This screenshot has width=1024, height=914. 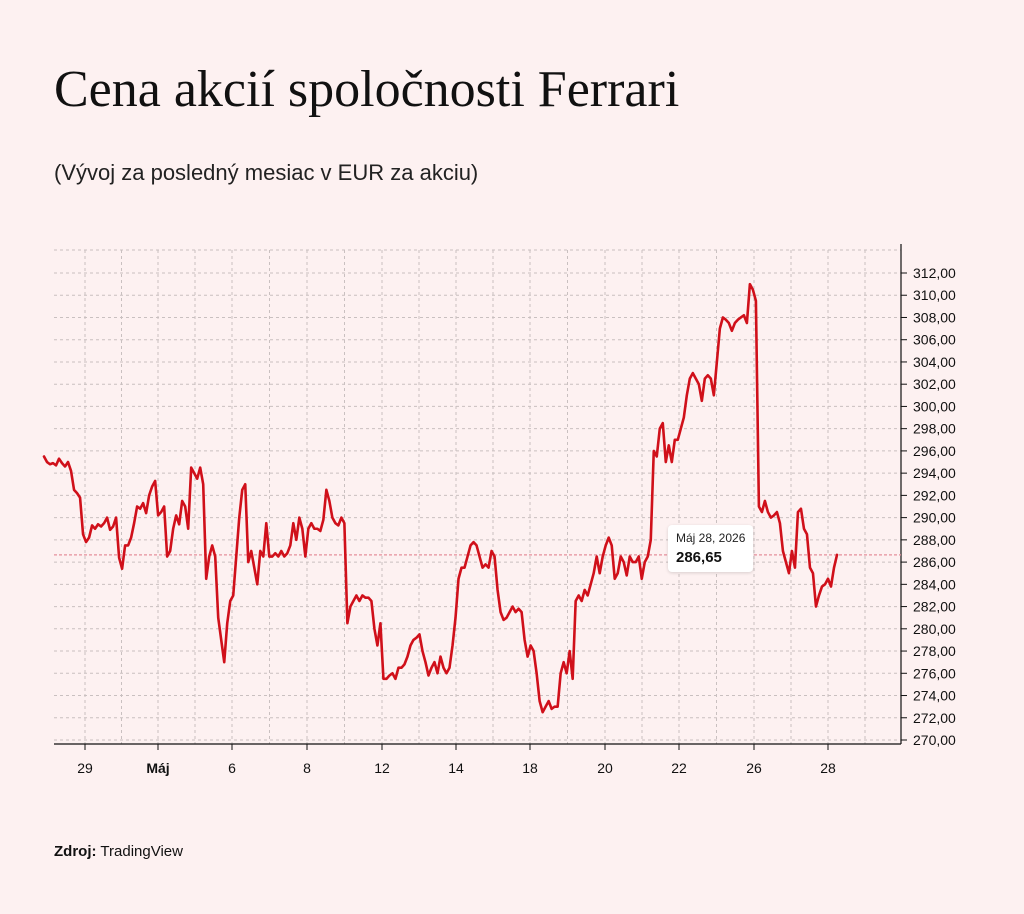 What do you see at coordinates (711, 548) in the screenshot?
I see `price-tooltip: Máj 28, 2026 286,65` at bounding box center [711, 548].